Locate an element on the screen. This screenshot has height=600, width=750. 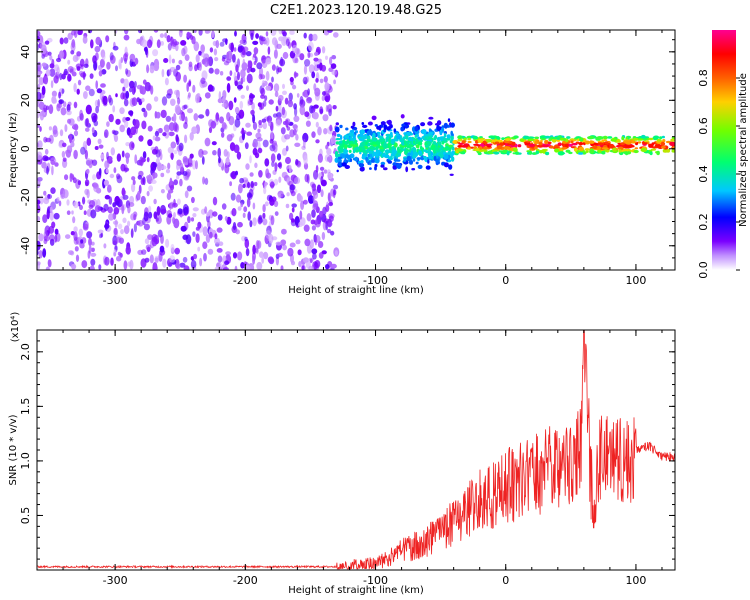
colorbar-label: Normalized spectral amplitude is located at coordinates (743, 150).